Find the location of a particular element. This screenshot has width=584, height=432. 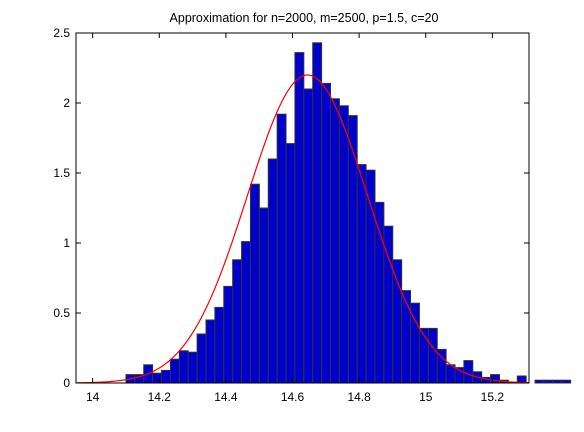

y-tick-label: 0 is located at coordinates (66, 383).